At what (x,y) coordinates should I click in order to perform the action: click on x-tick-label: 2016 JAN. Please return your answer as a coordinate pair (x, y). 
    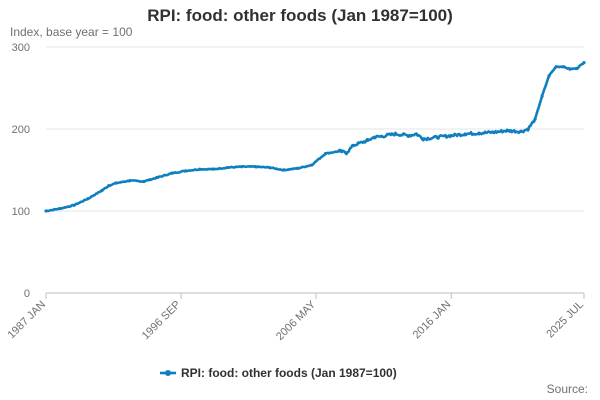
    Looking at the image, I should click on (432, 320).